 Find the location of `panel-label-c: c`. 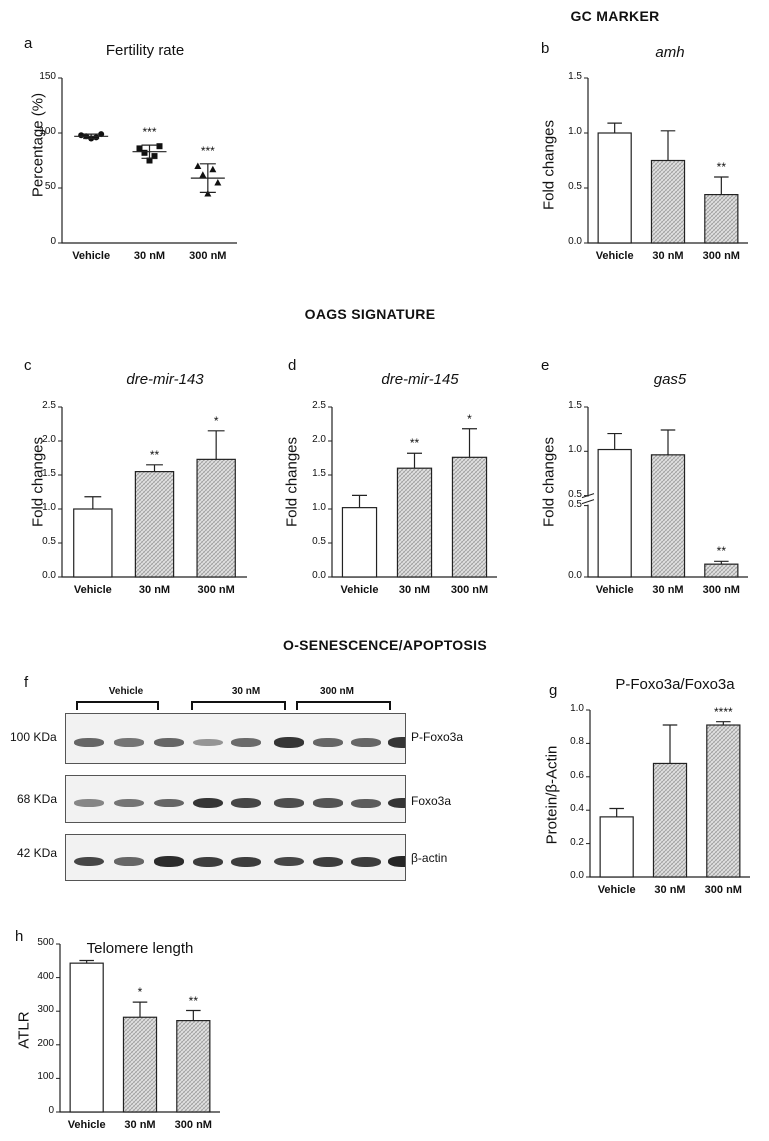

panel-label-c: c is located at coordinates (28, 365).